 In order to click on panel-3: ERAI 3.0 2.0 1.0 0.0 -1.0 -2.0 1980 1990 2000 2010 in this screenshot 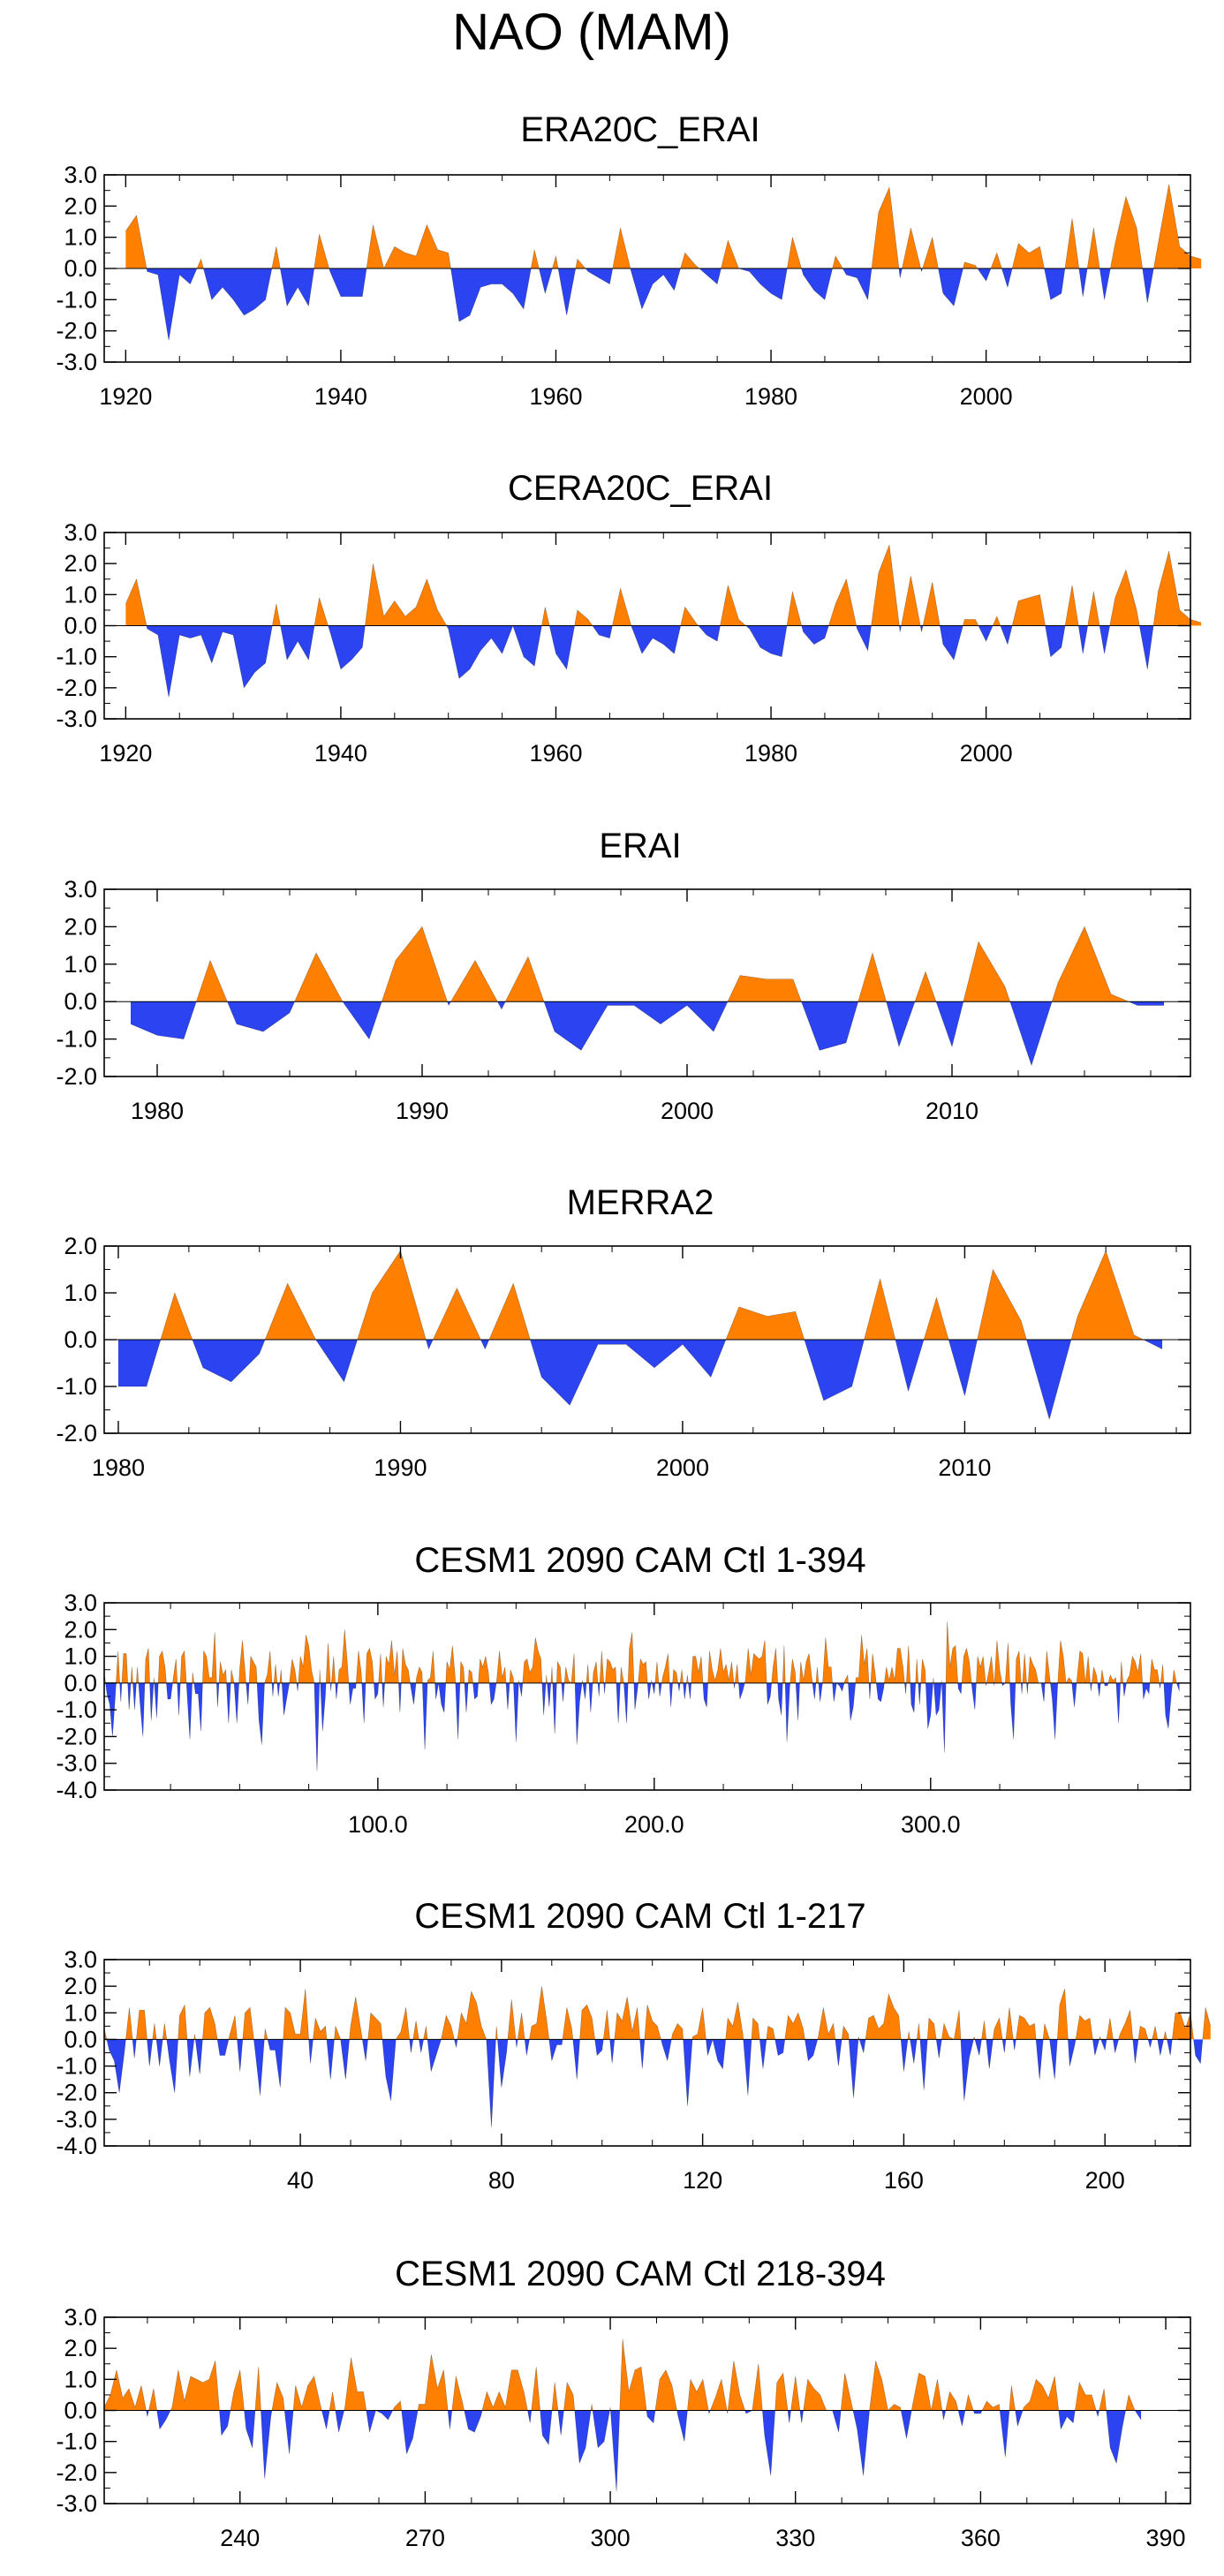, I will do `click(623, 976)`.